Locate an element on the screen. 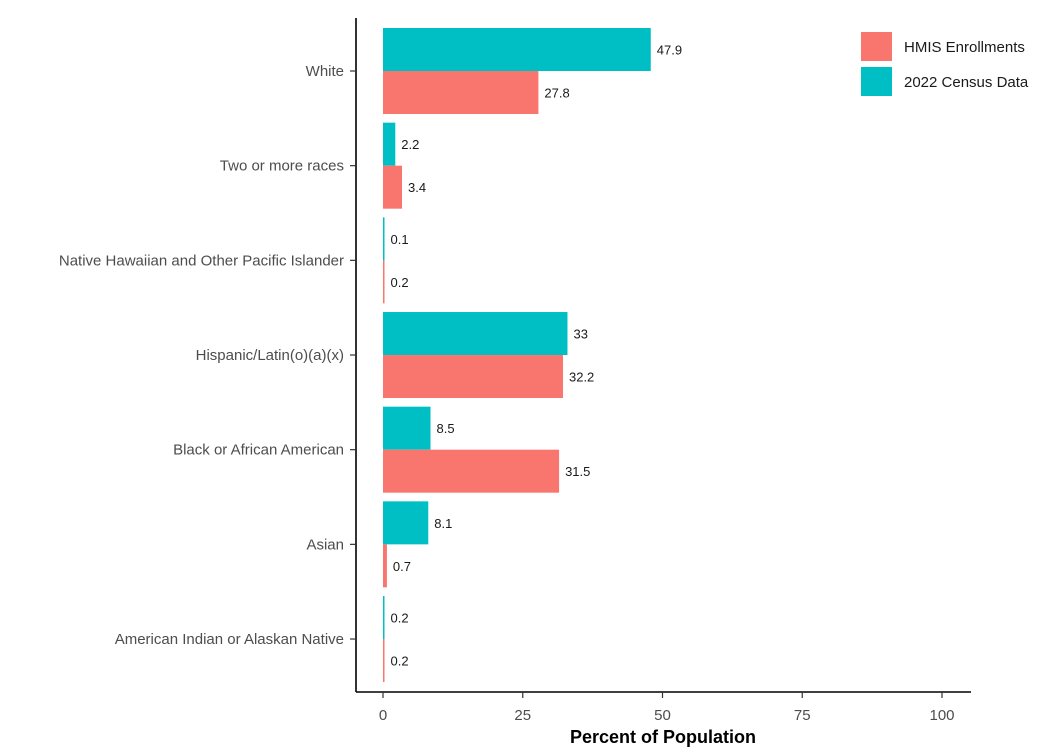 This screenshot has height=749, width=1056. x-ticks-layer: 0 25 50 75 100 is located at coordinates (667, 708).